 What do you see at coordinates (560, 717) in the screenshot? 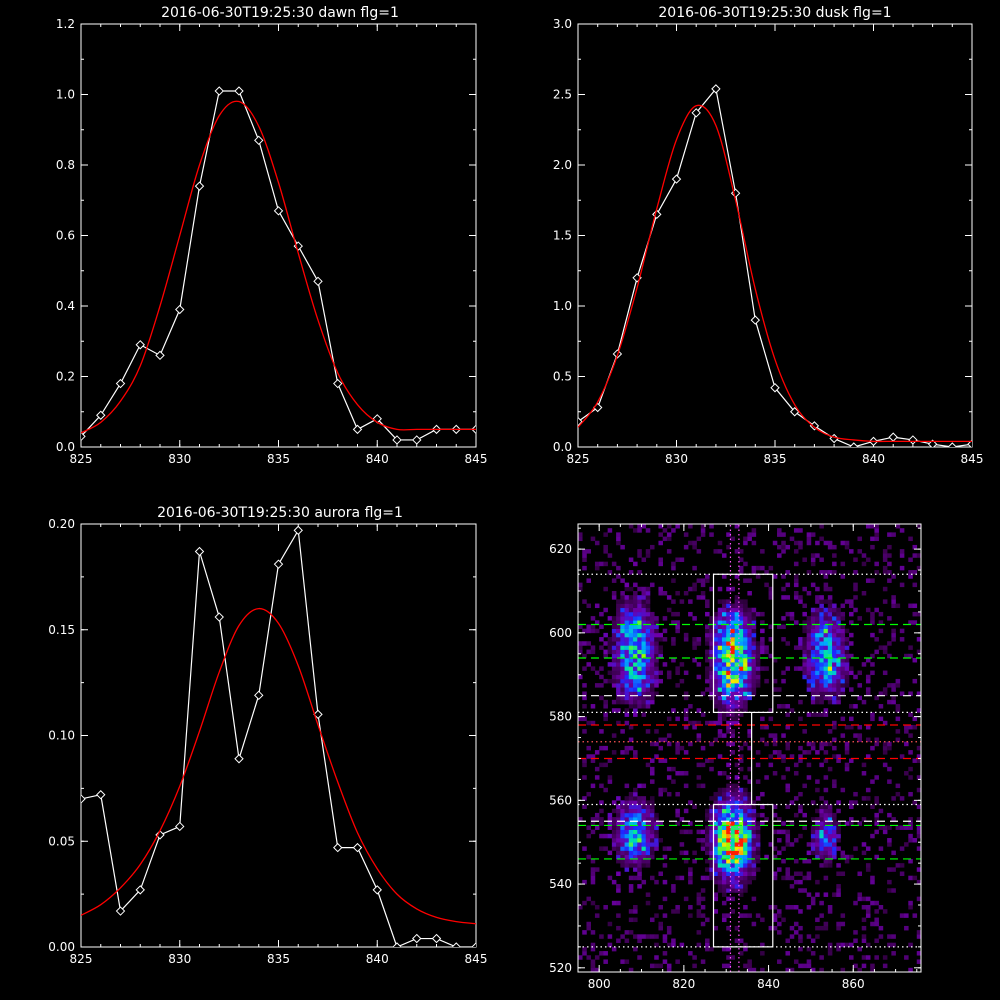
I see `image-y-tick-label: 580` at bounding box center [560, 717].